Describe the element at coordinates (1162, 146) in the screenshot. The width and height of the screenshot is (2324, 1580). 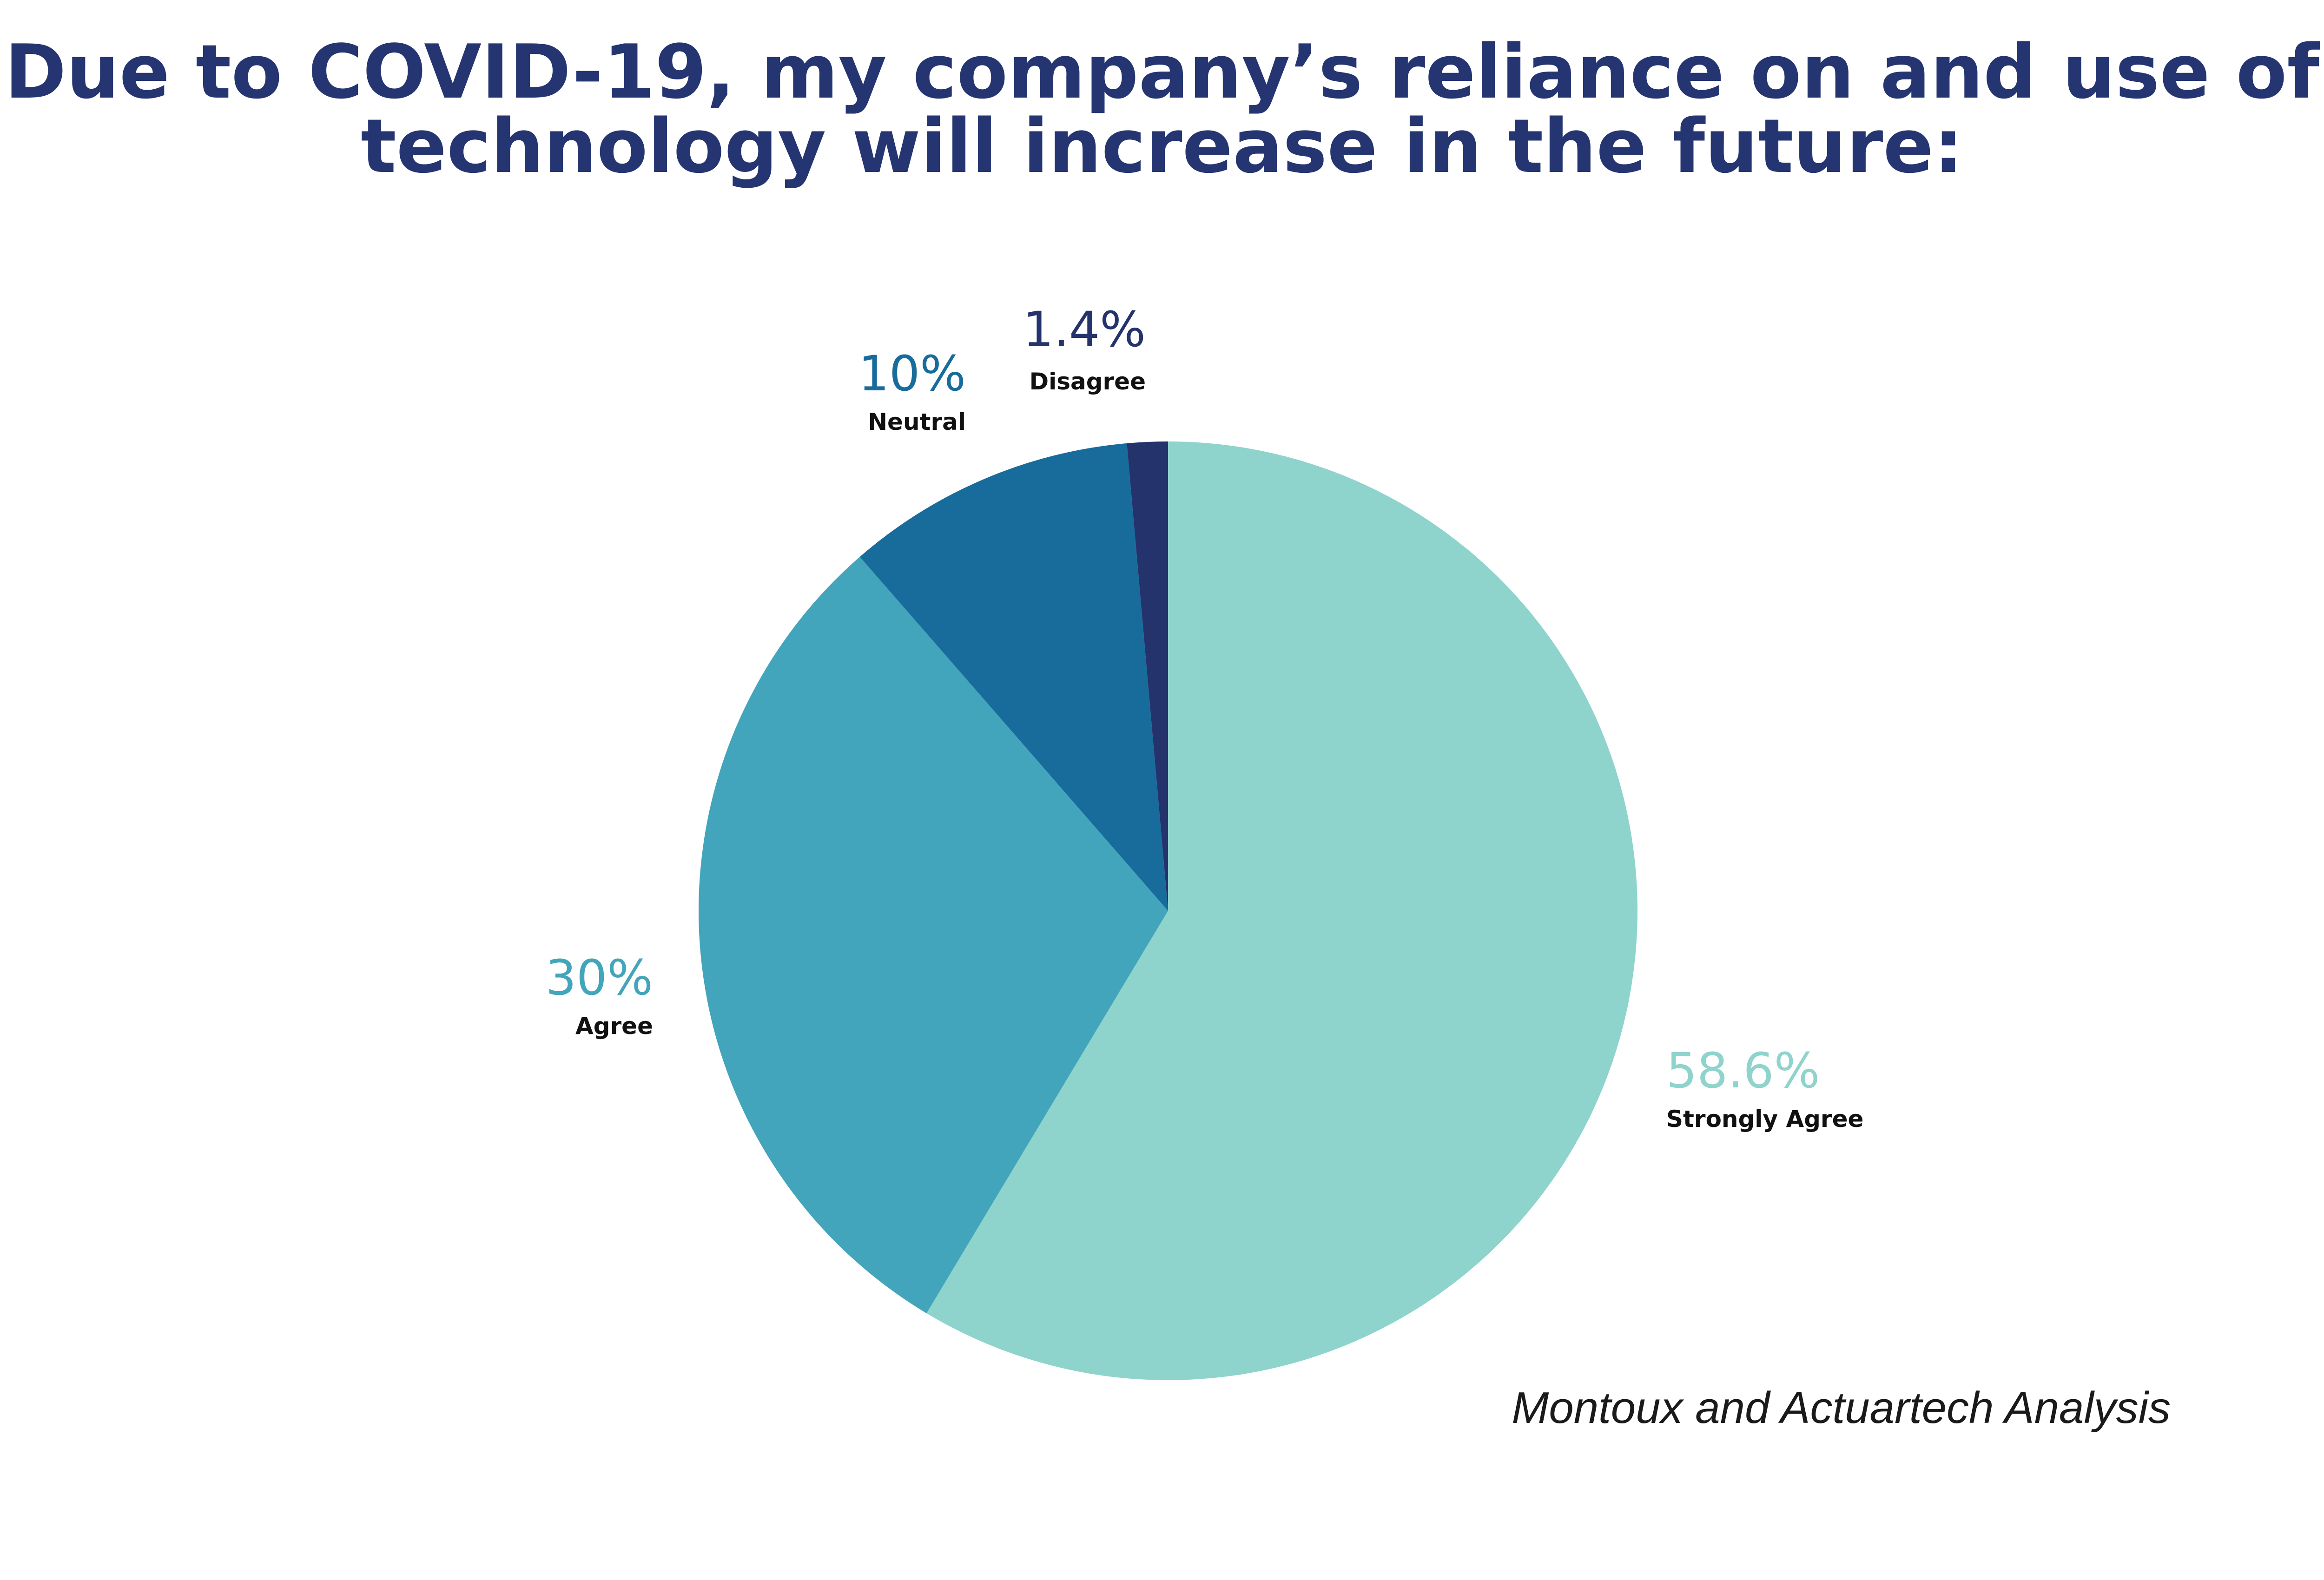
I see `chart-title-line-2: technology will increase in the future:` at that location.